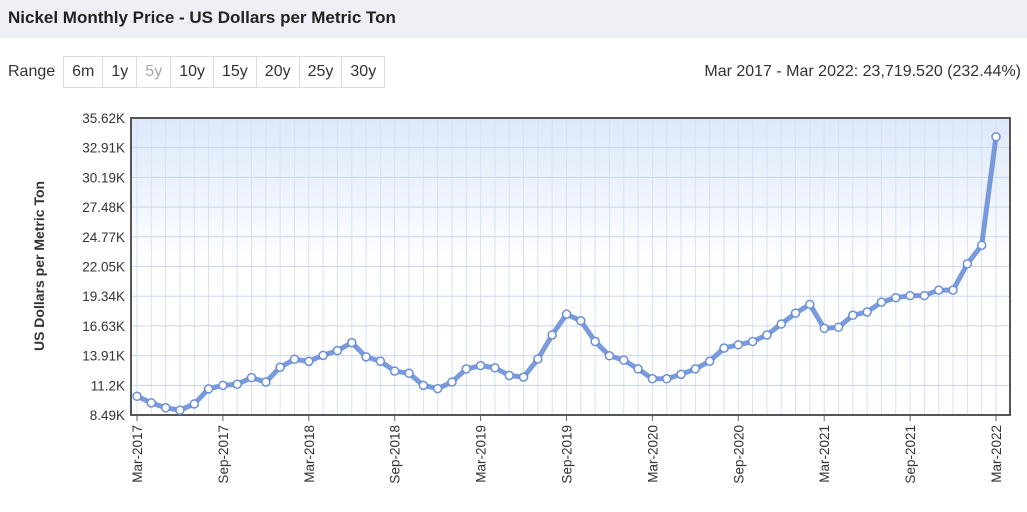  I want to click on x-tick-label: Sep-2017, so click(223, 454).